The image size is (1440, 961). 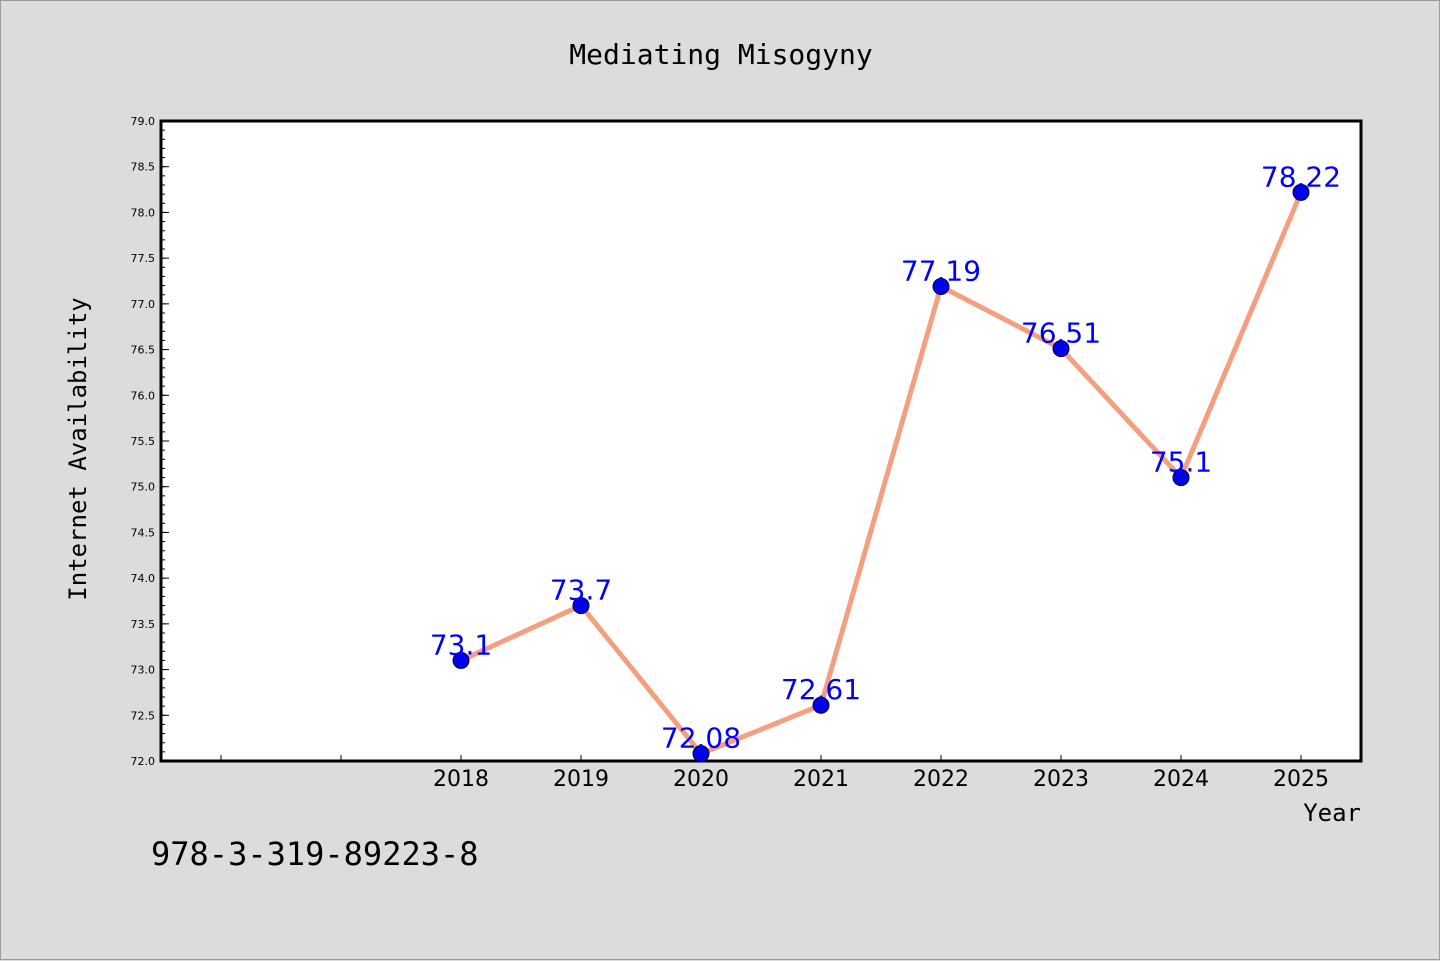 What do you see at coordinates (581, 590) in the screenshot?
I see `data-label: 73.7` at bounding box center [581, 590].